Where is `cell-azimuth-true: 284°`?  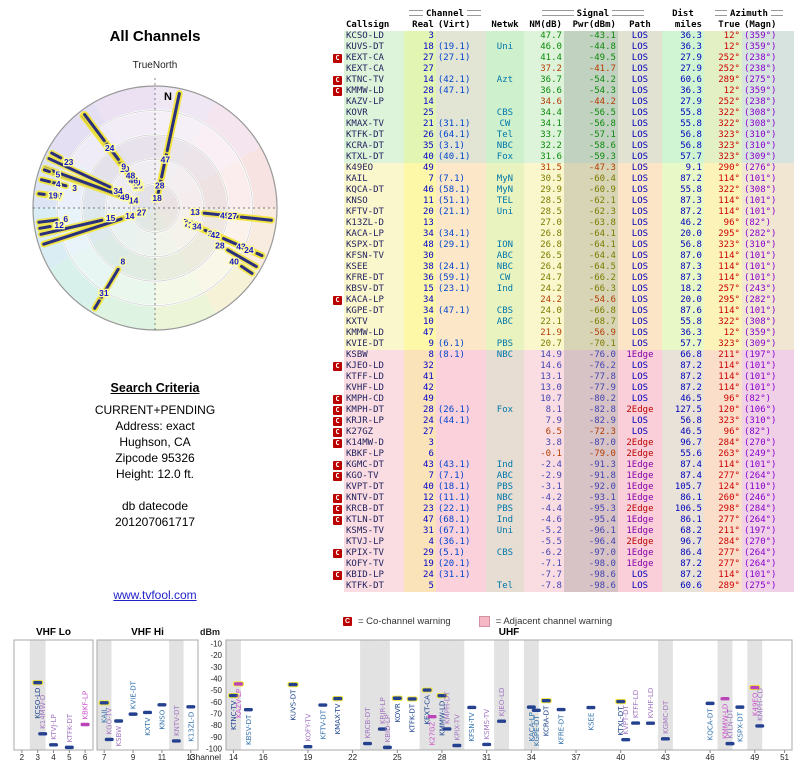
cell-azimuth-true: 284° is located at coordinates (722, 542).